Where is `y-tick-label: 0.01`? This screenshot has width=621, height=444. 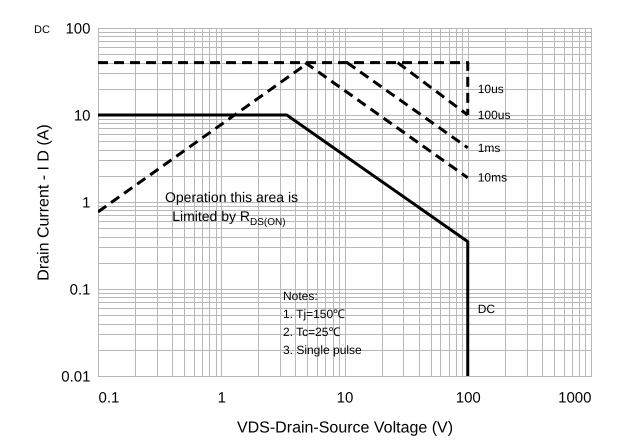
y-tick-label: 0.01 is located at coordinates (75, 377).